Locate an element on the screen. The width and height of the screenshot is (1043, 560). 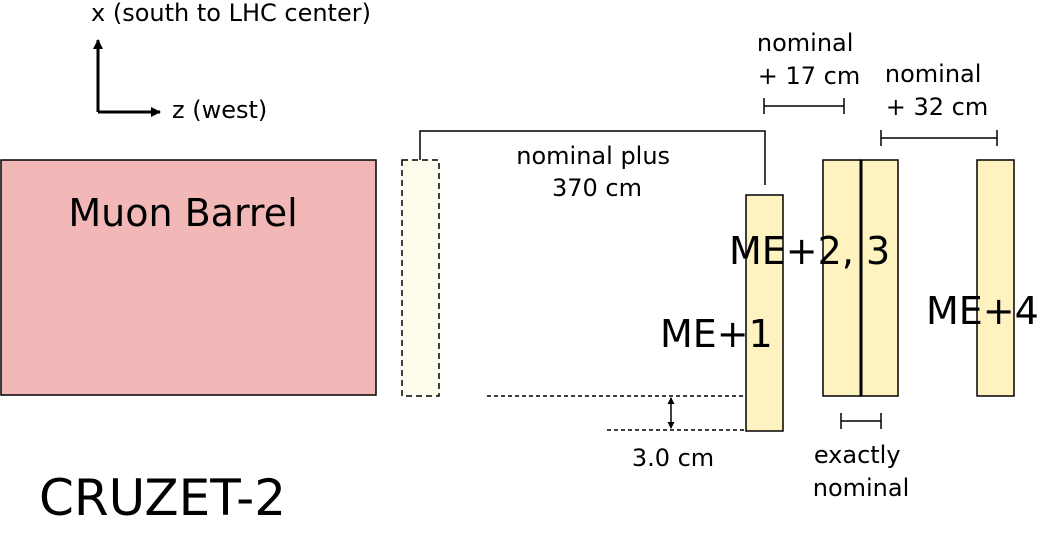
me3-nominal-label-line2: nominal is located at coordinates (861, 488).